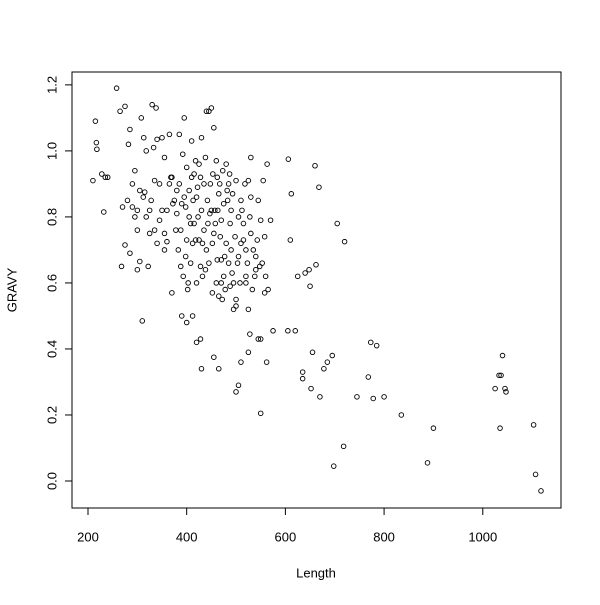 This screenshot has height=605, width=600. What do you see at coordinates (51, 151) in the screenshot?
I see `y-tick-label: 1.0` at bounding box center [51, 151].